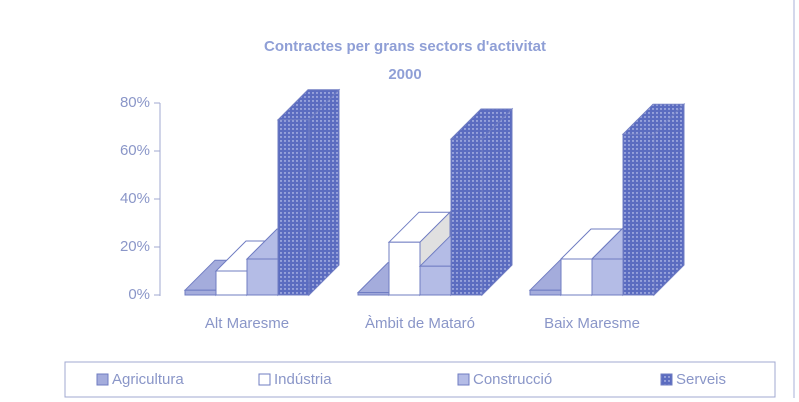 This screenshot has height=402, width=799. I want to click on y-tick-label: 40%, so click(135, 198).